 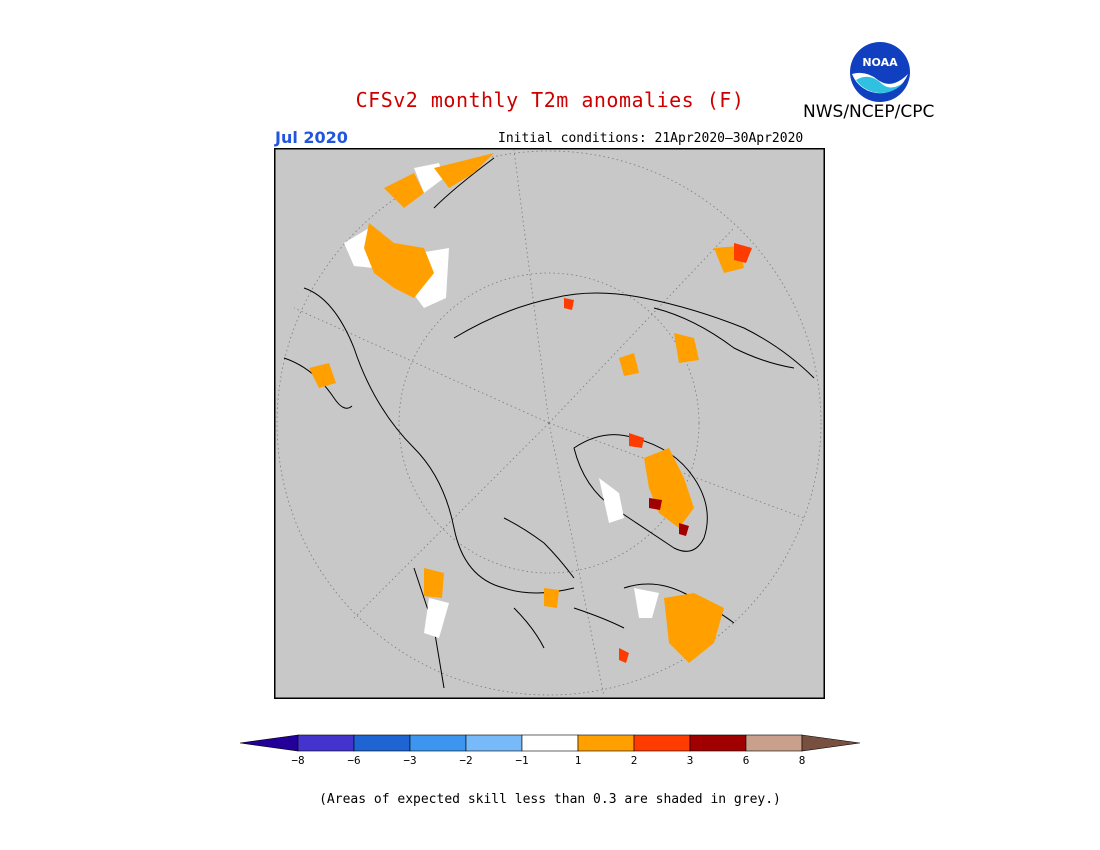 What do you see at coordinates (634, 760) in the screenshot?
I see `colorbar-tick-label: 2` at bounding box center [634, 760].